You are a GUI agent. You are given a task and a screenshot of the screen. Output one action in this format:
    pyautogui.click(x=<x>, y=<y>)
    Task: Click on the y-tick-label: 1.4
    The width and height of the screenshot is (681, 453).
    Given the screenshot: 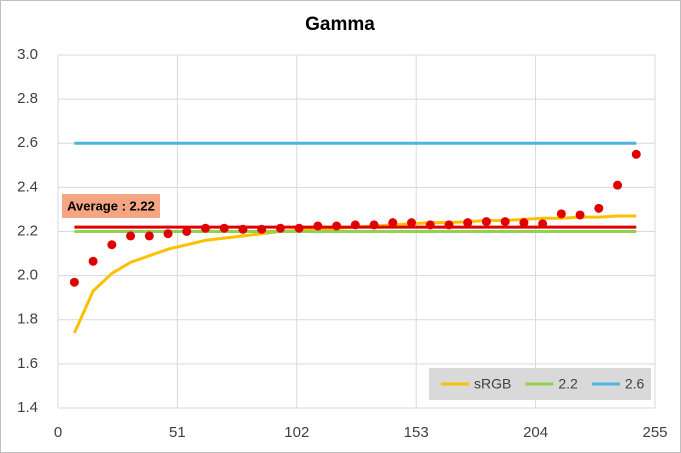 What is the action you would take?
    pyautogui.click(x=27, y=407)
    